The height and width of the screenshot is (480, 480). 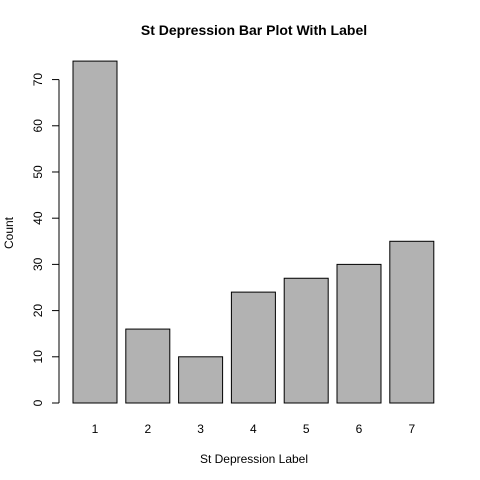 What do you see at coordinates (38, 80) in the screenshot?
I see `y-tick-label: 70` at bounding box center [38, 80].